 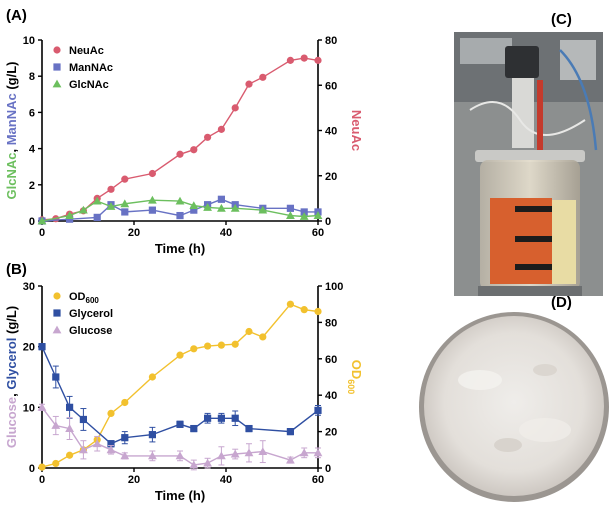 What do you see at coordinates (57, 67) in the screenshot?
I see `chart-a-legend-marker-mannac` at bounding box center [57, 67].